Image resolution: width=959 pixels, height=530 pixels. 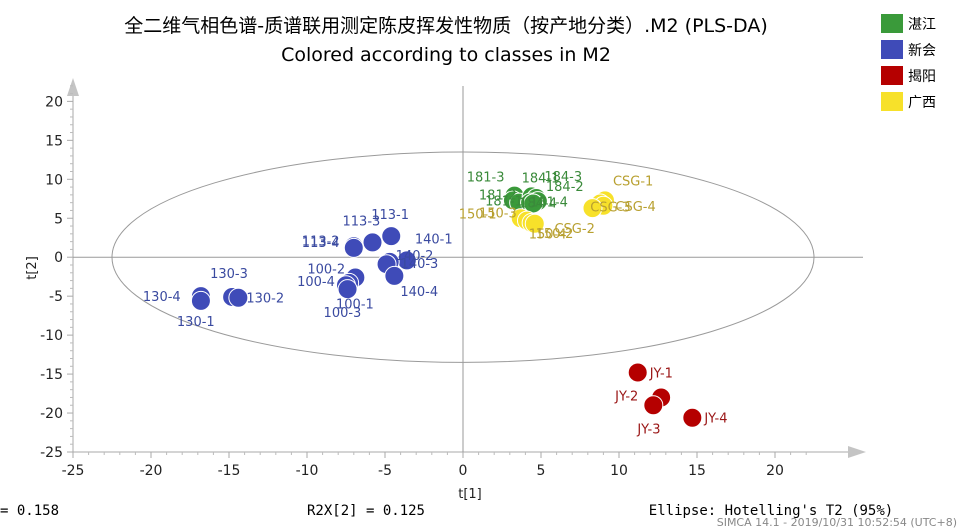 I want to click on point-label-113-4: 113-4, so click(x=321, y=243).